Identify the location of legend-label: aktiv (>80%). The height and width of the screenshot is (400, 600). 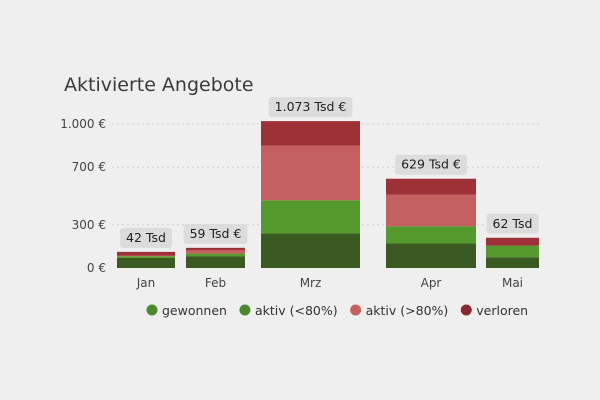
(407, 310).